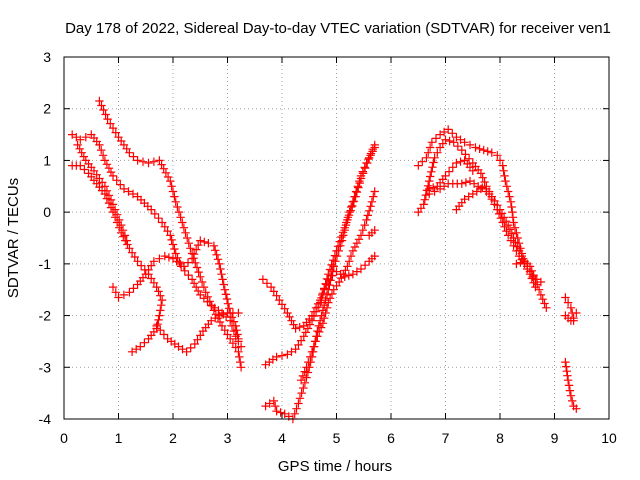 This screenshot has width=640, height=480. What do you see at coordinates (609, 438) in the screenshot?
I see `x-tick-label: 10` at bounding box center [609, 438].